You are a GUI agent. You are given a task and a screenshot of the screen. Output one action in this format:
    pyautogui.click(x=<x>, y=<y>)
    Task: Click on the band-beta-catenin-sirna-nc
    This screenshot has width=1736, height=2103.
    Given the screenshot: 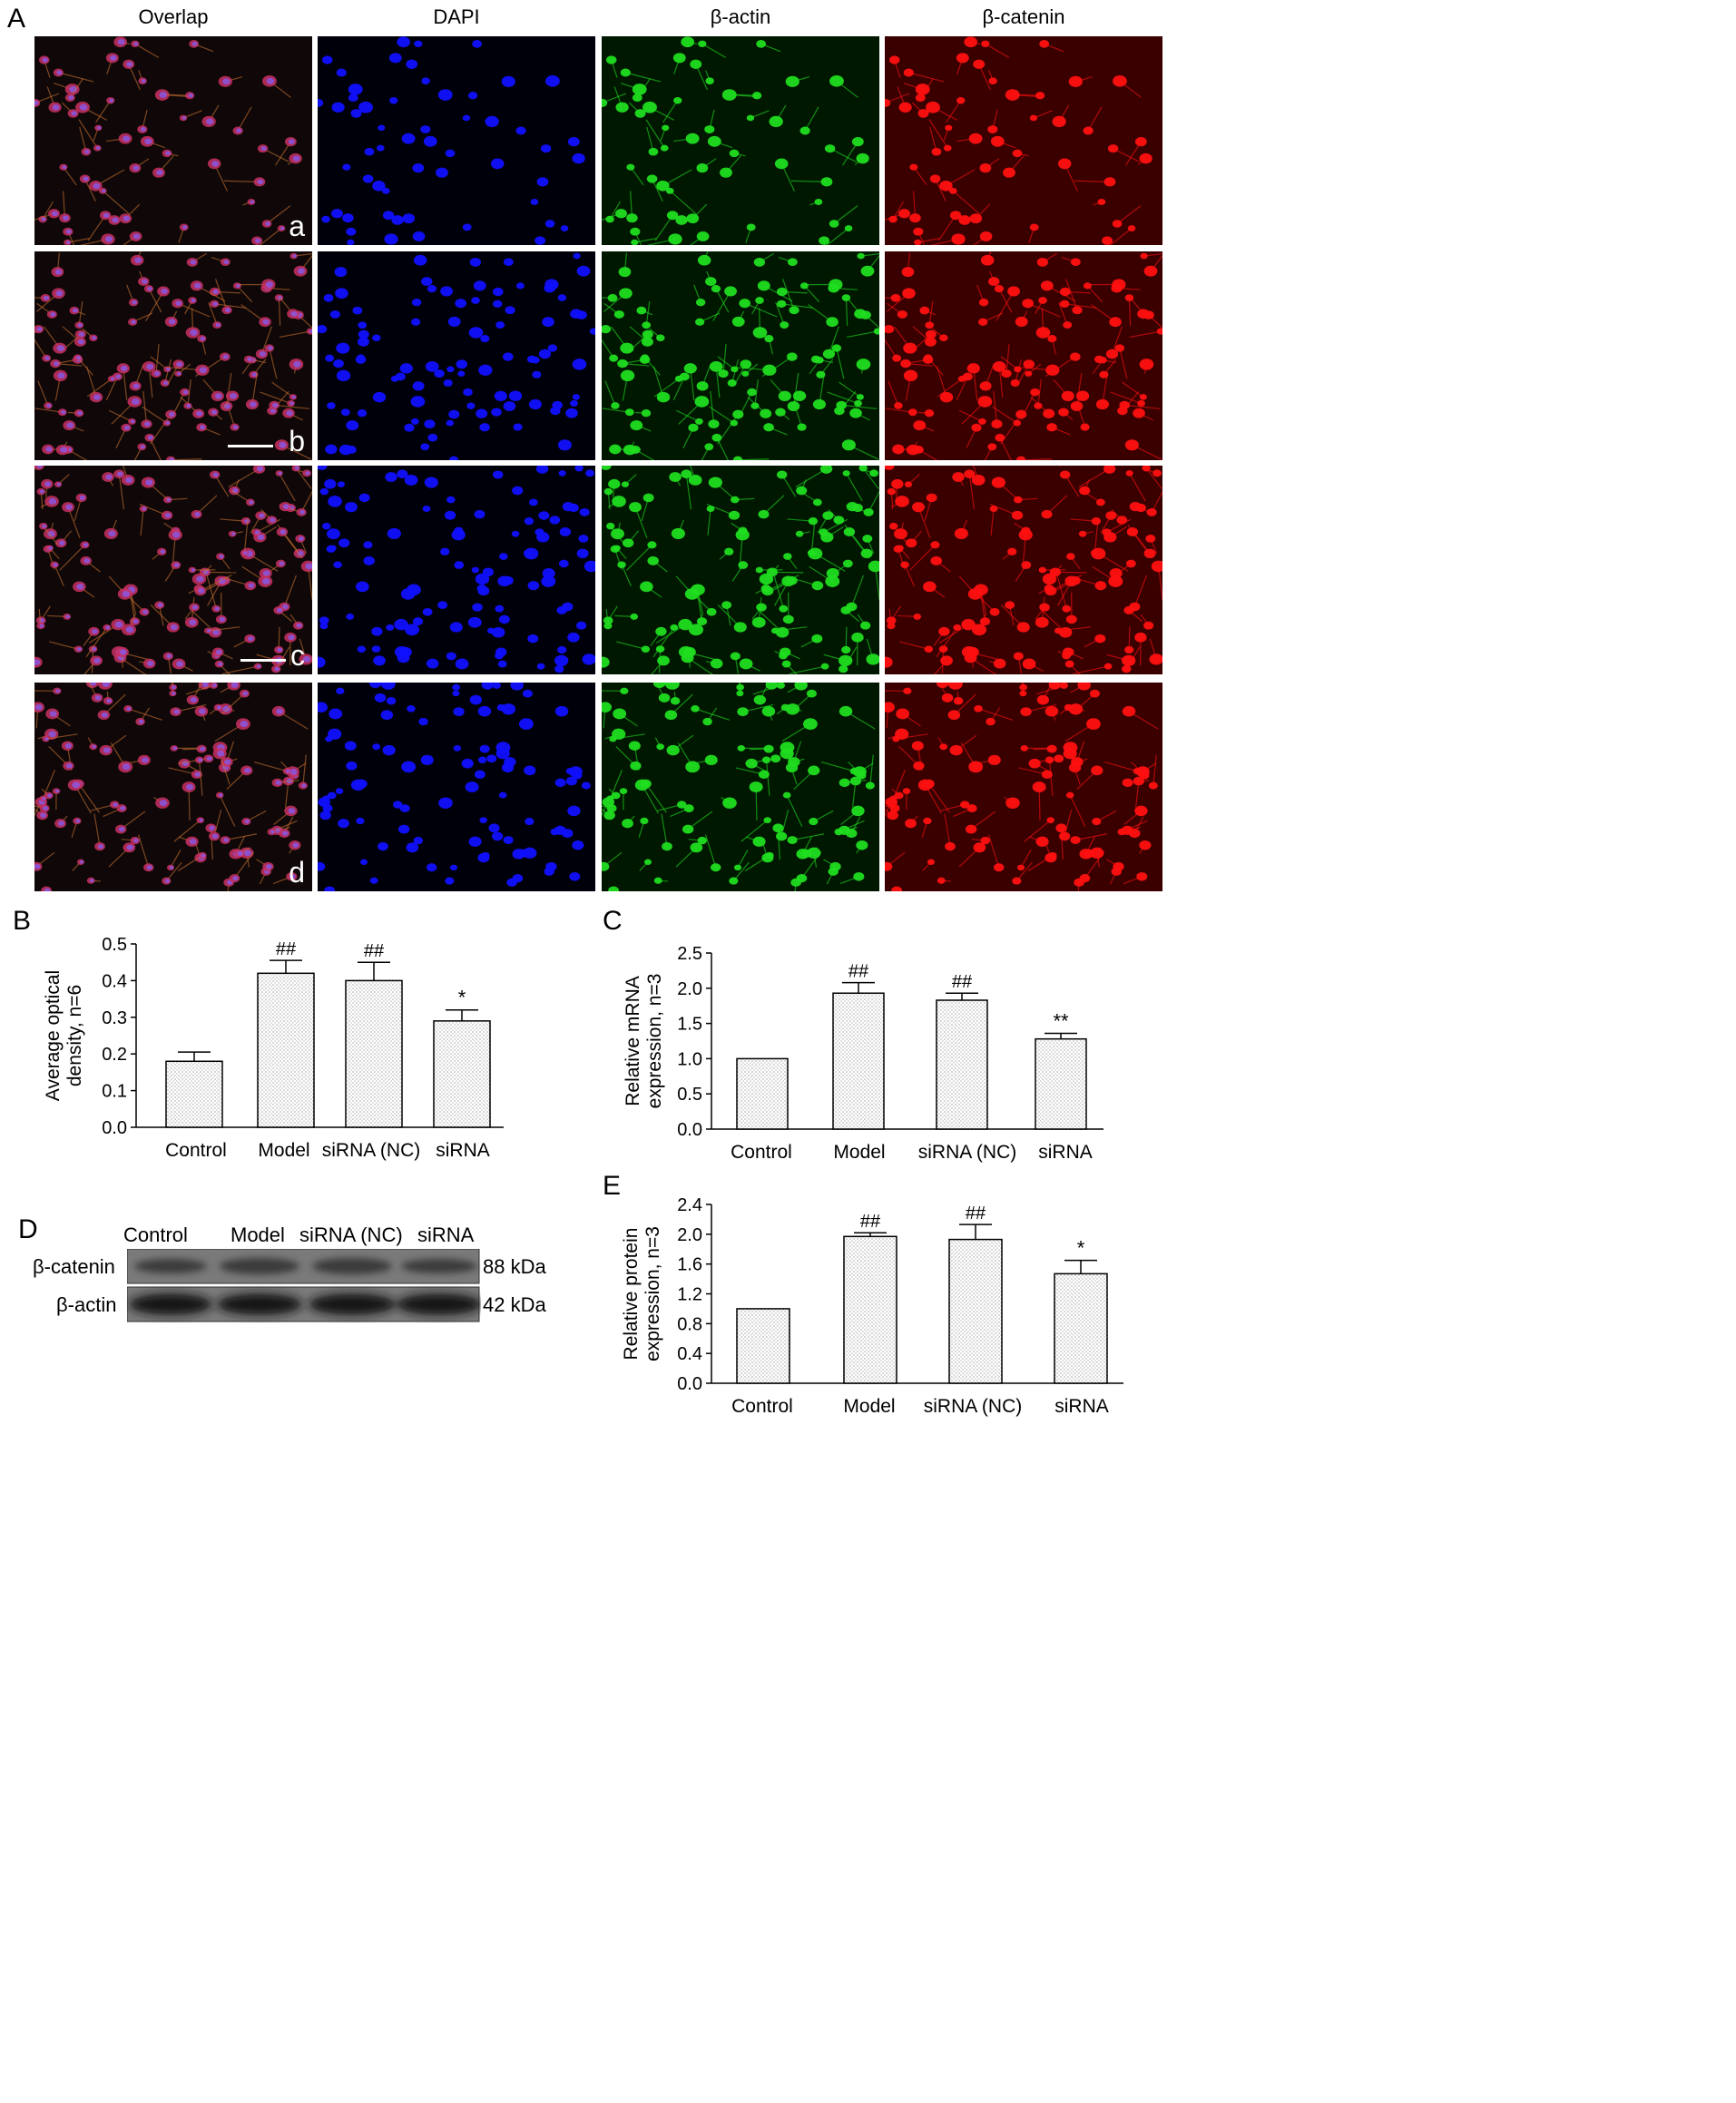 What is the action you would take?
    pyautogui.click(x=352, y=1266)
    